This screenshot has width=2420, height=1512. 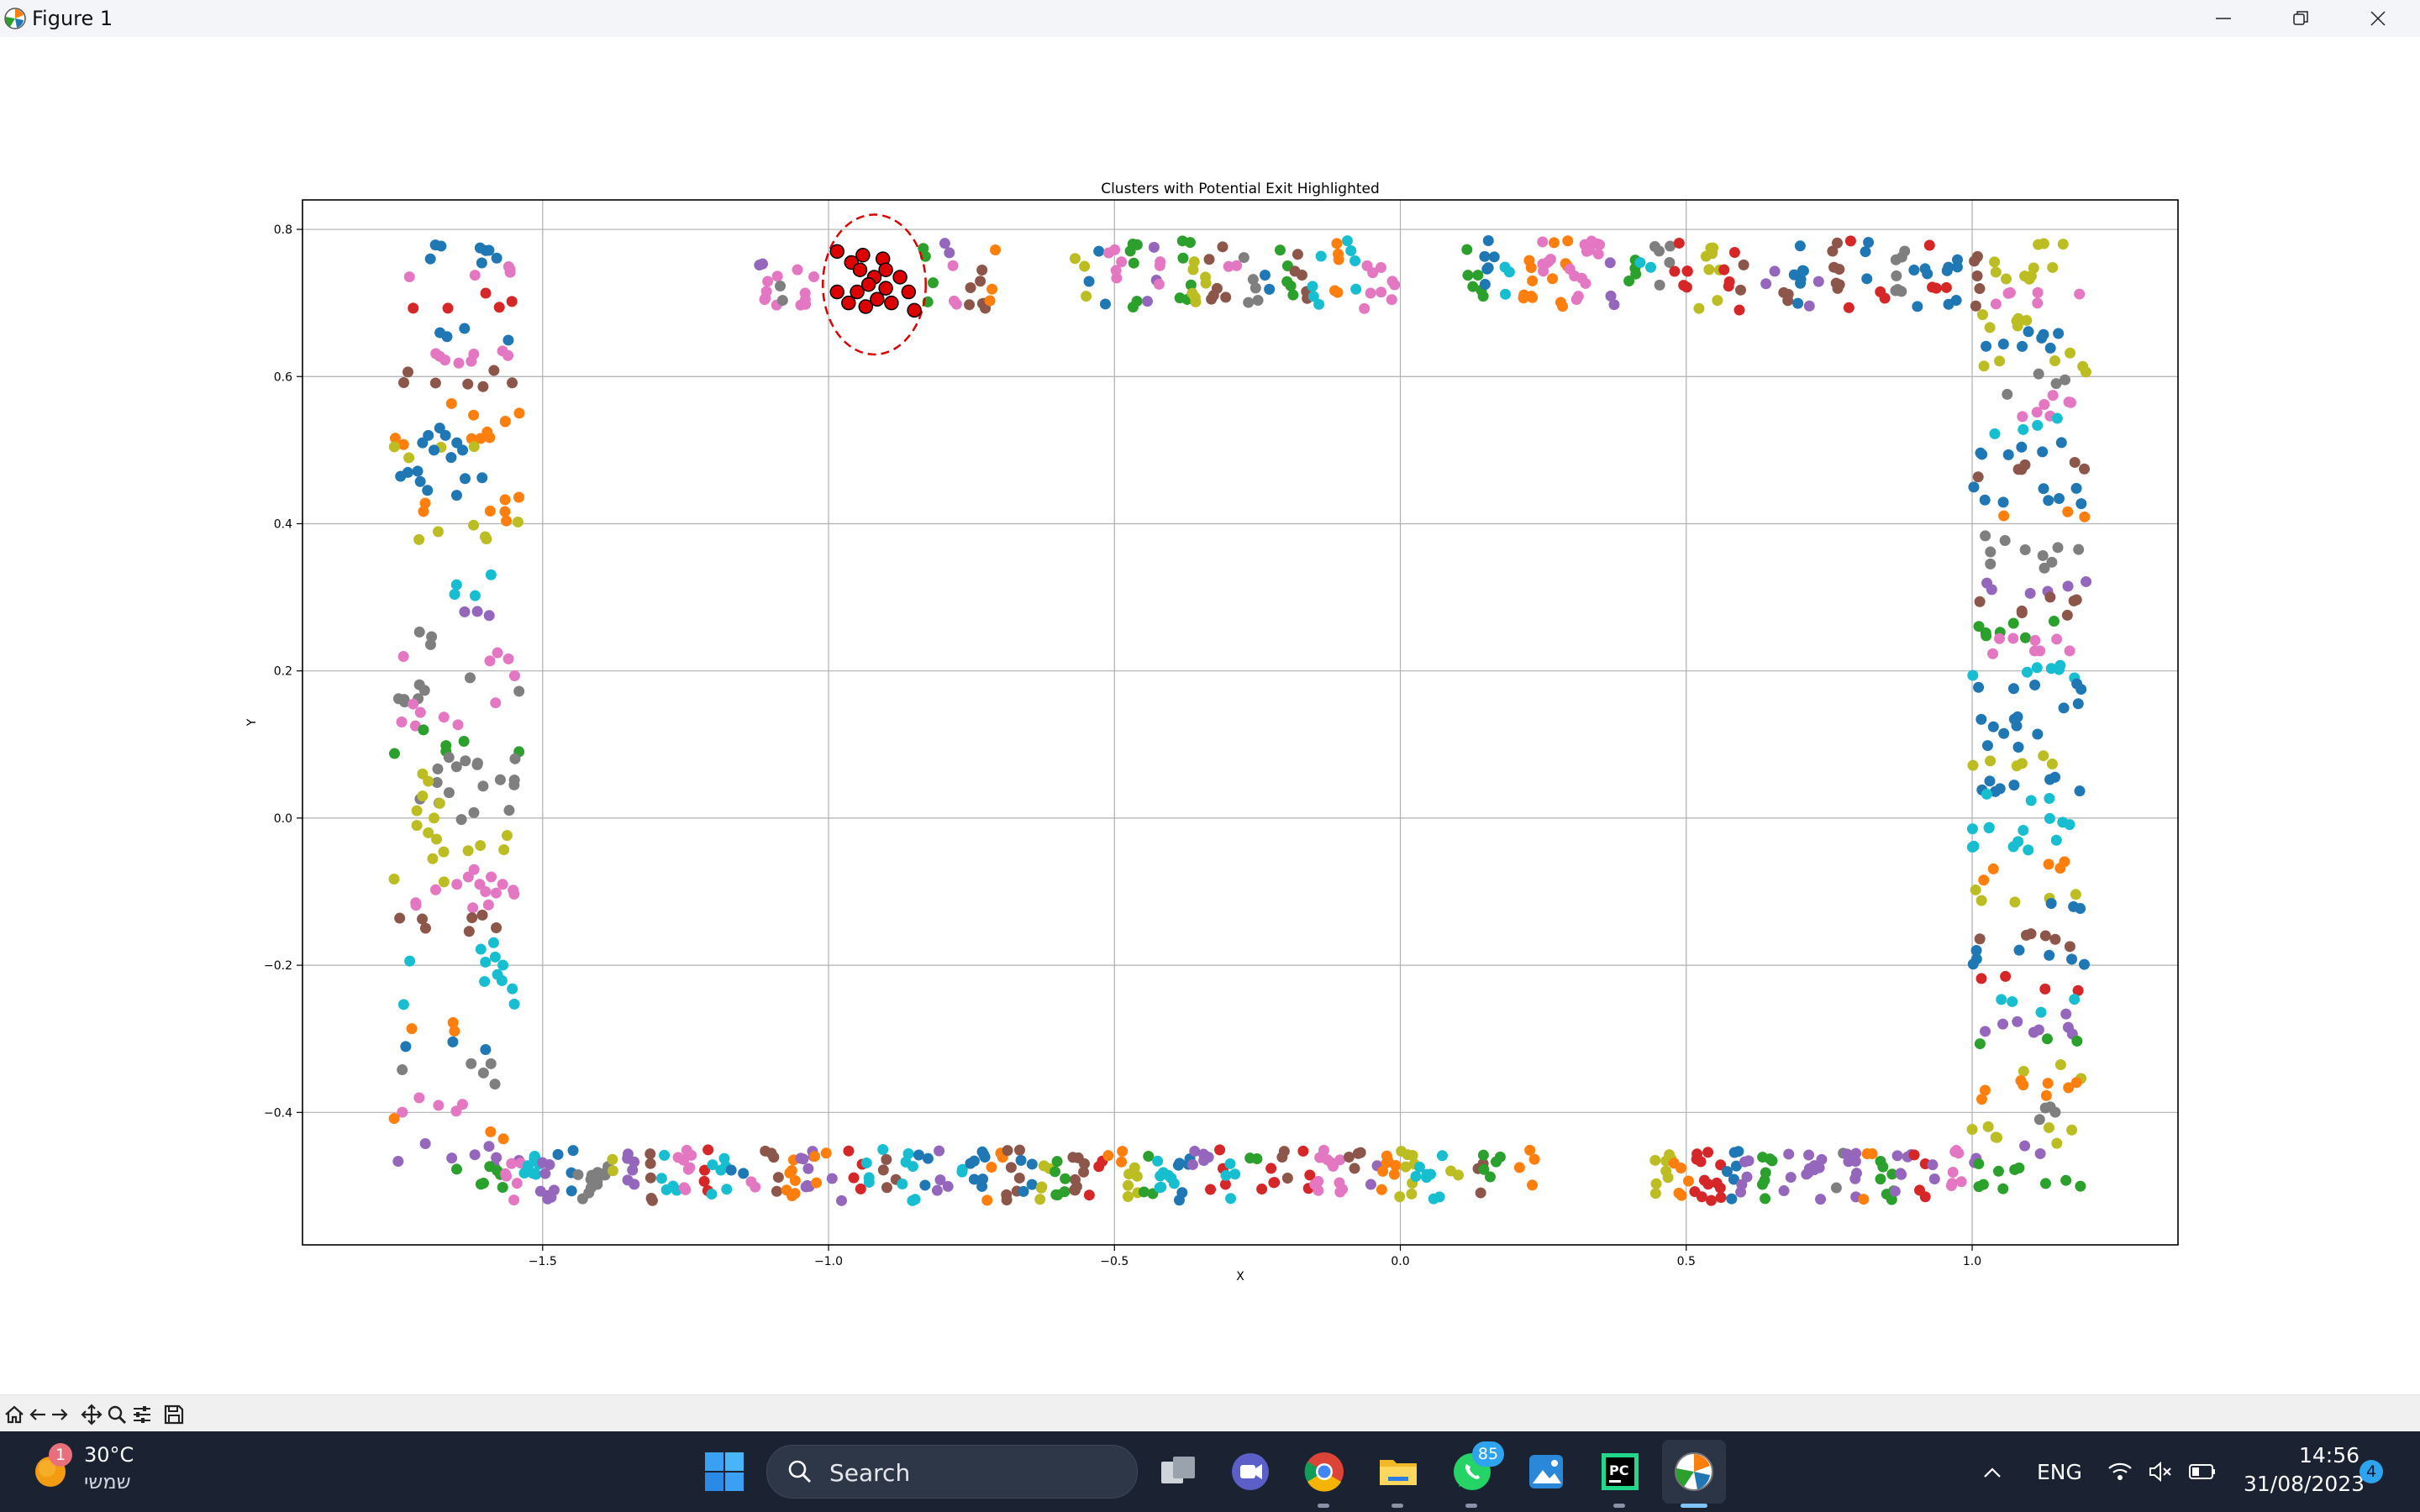 I want to click on save-icon, so click(x=174, y=1414).